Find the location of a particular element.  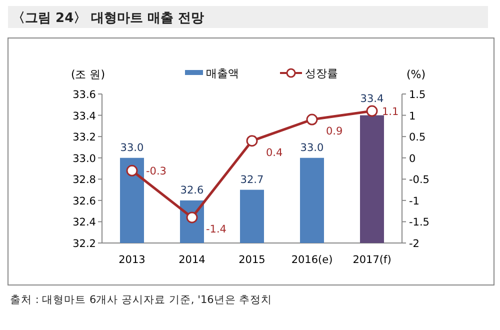

x-tick-label: 2013 is located at coordinates (132, 260).